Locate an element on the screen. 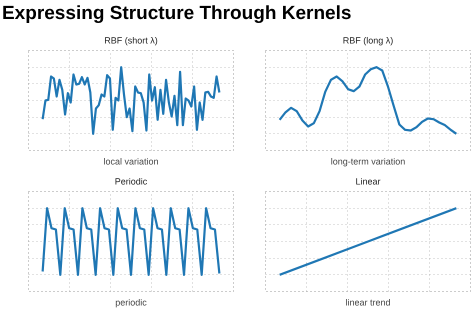  x-axis-title: local variation is located at coordinates (131, 161).